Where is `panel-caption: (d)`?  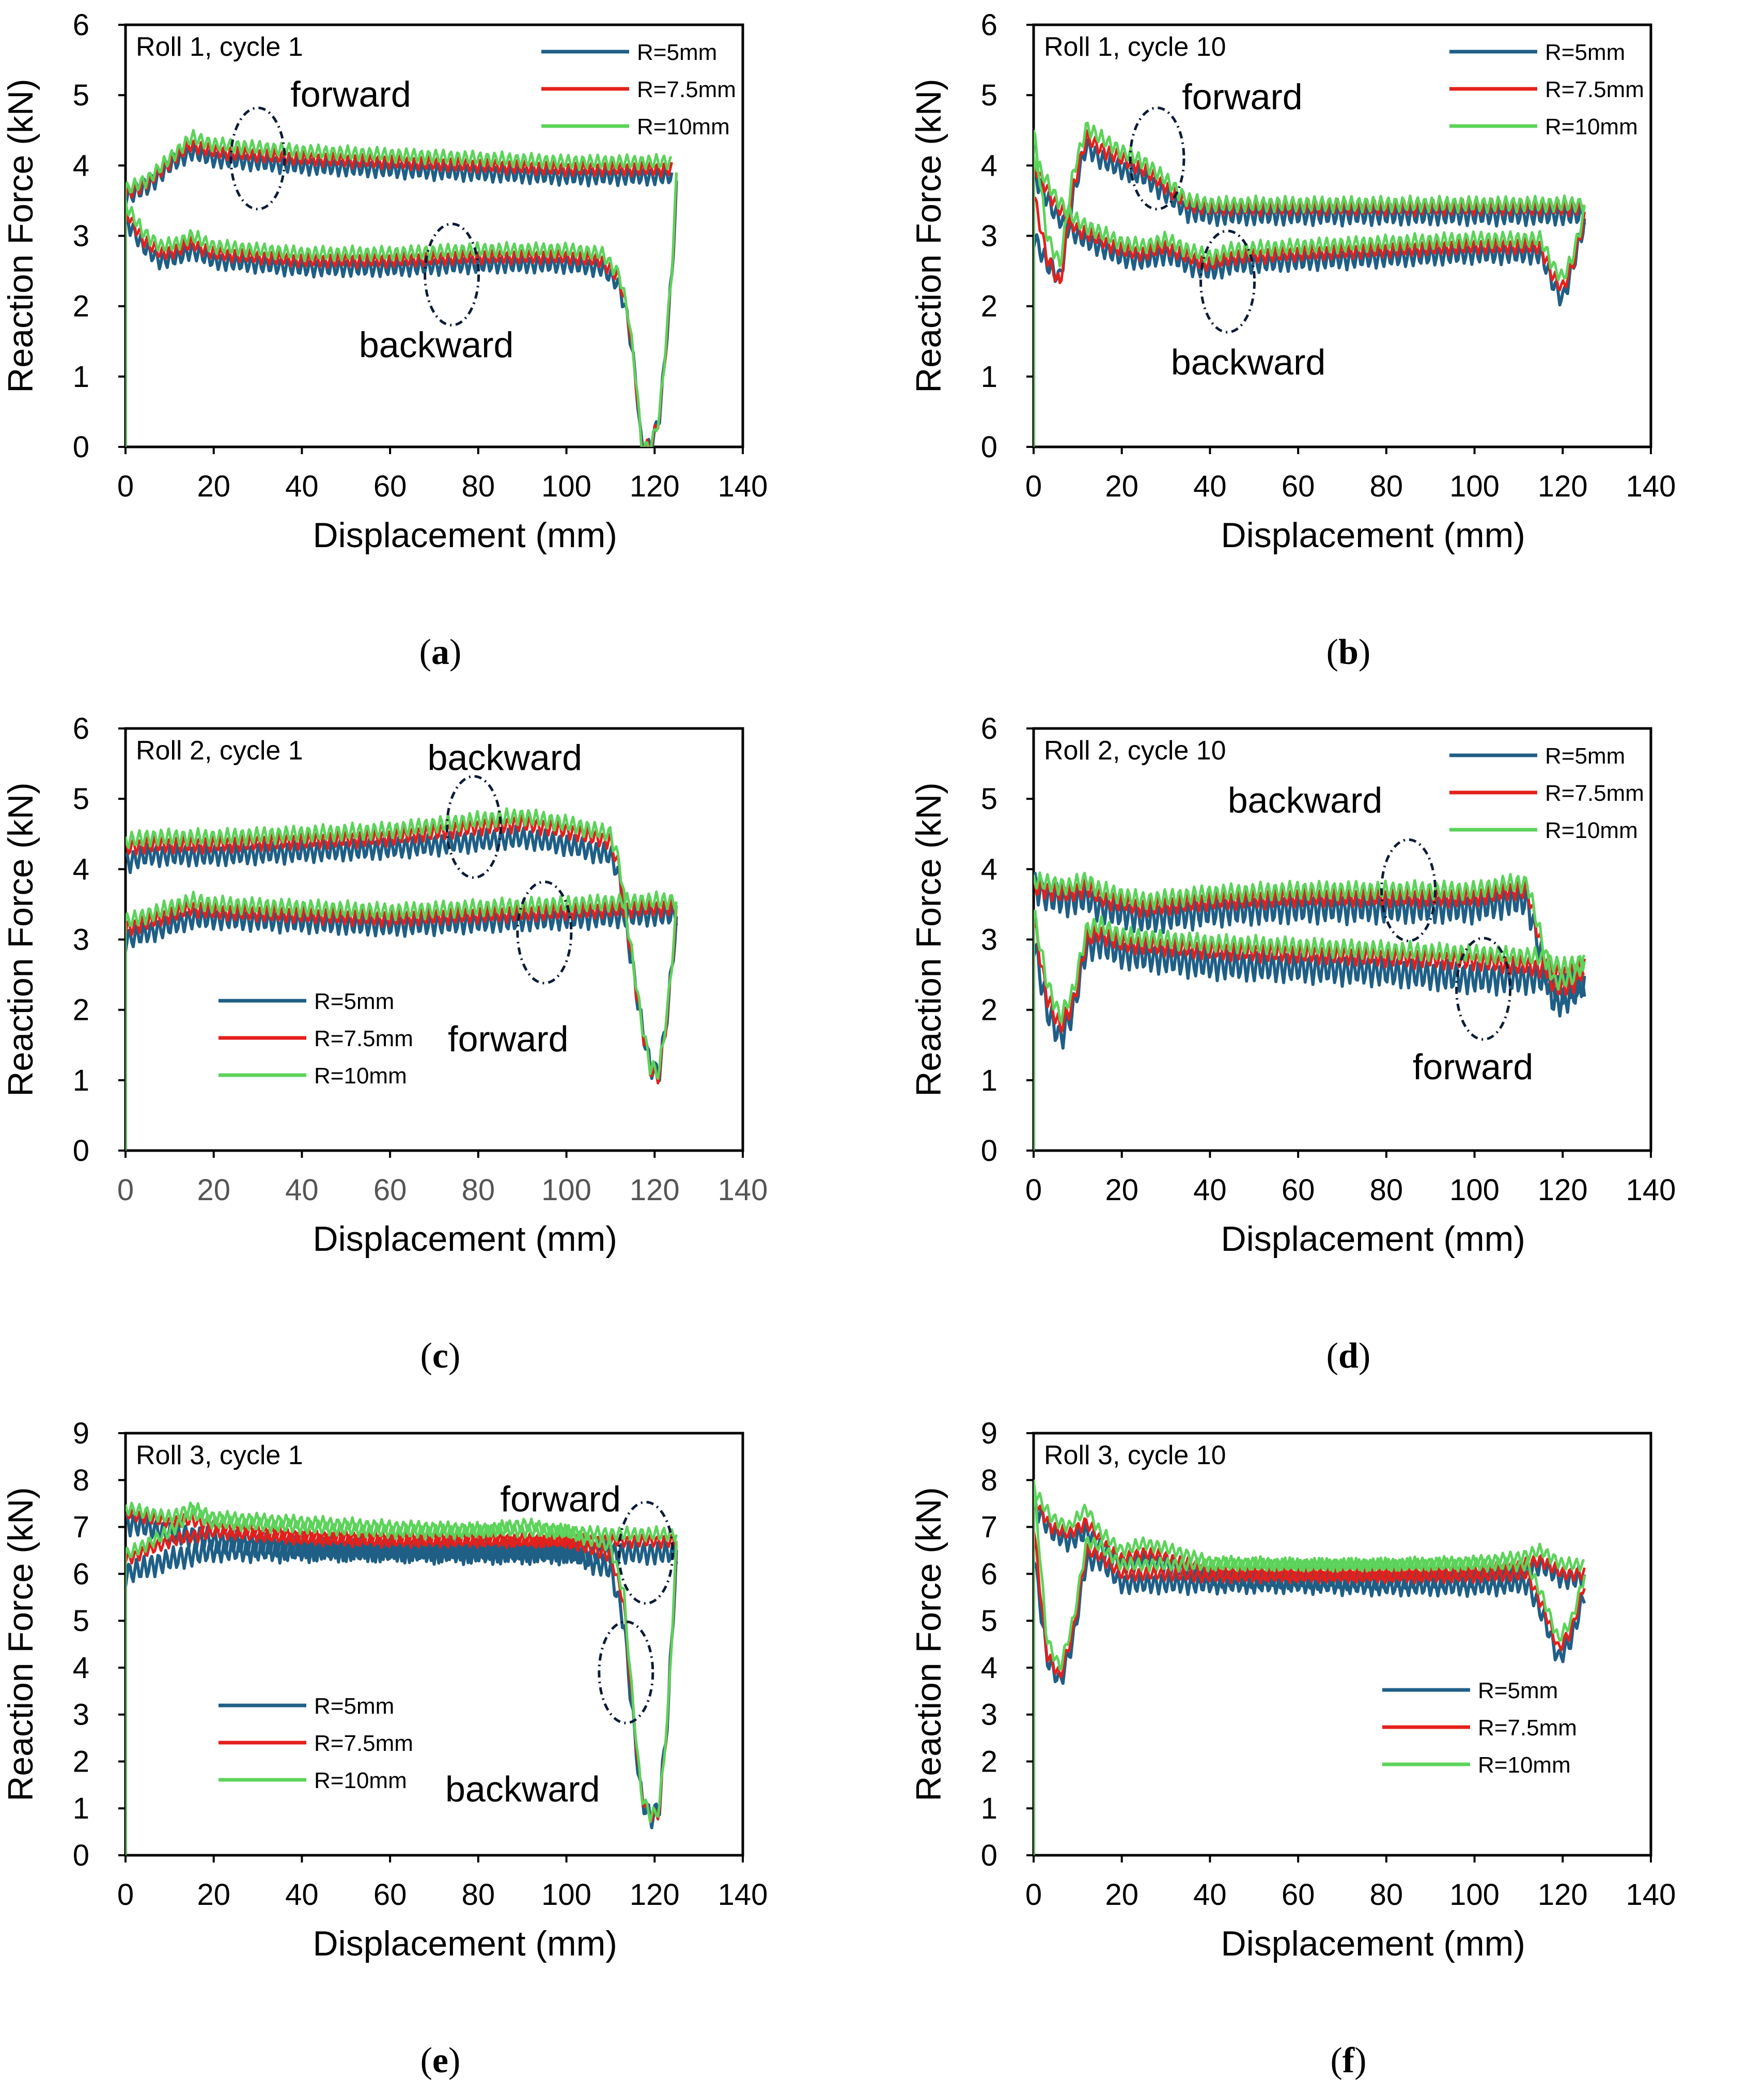 panel-caption: (d) is located at coordinates (1348, 1356).